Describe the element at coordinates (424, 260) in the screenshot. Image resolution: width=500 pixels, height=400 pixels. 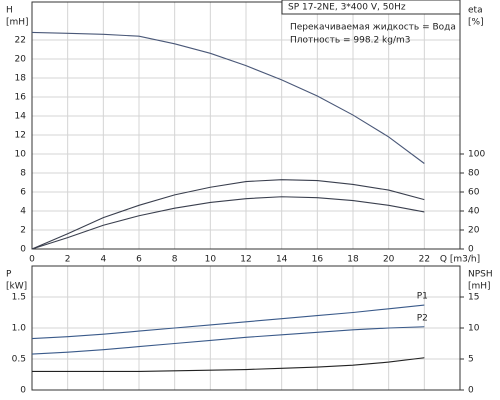
I see `x-tick-label: 22` at that location.